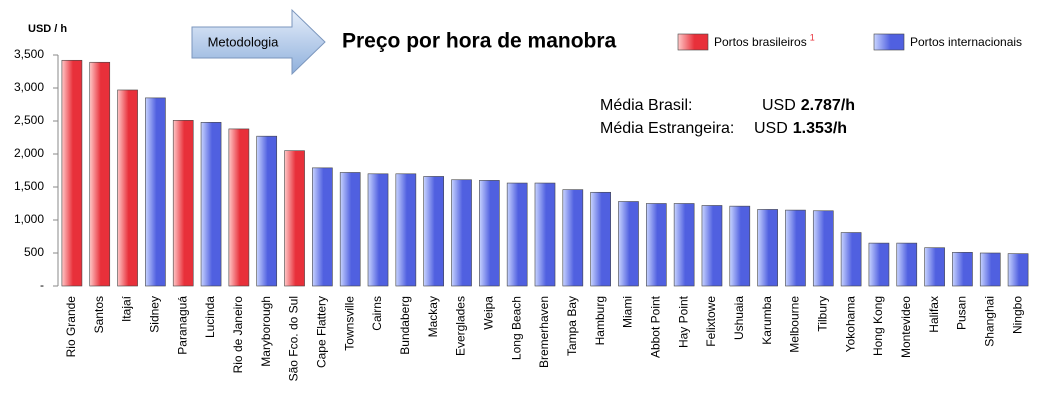 The height and width of the screenshot is (413, 1038). What do you see at coordinates (989, 321) in the screenshot?
I see `x-tick-label: Shanghai` at bounding box center [989, 321].